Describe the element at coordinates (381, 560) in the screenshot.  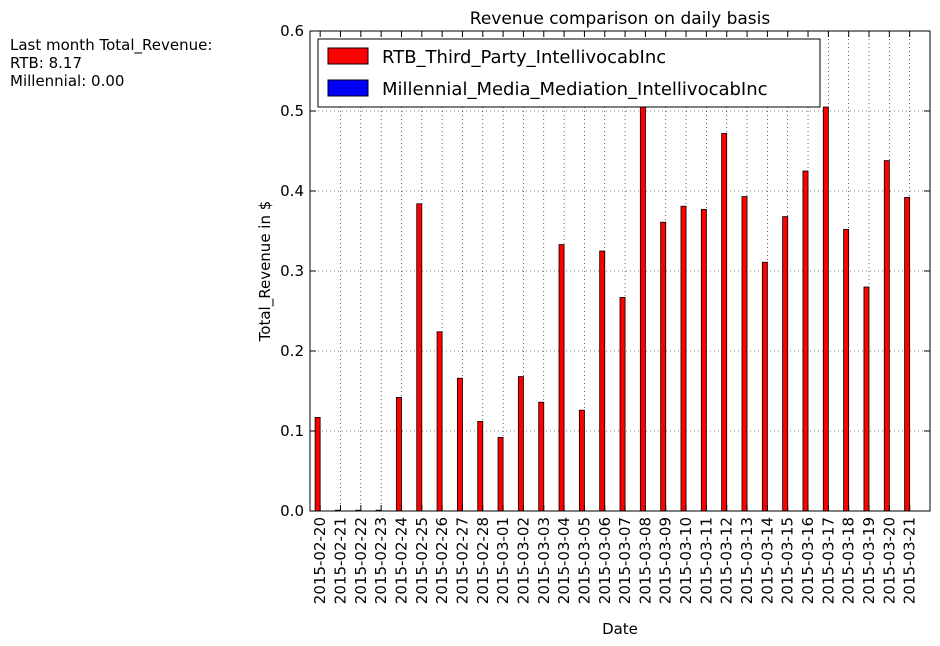
I see `x-tick-label: 2015-02-23` at that location.